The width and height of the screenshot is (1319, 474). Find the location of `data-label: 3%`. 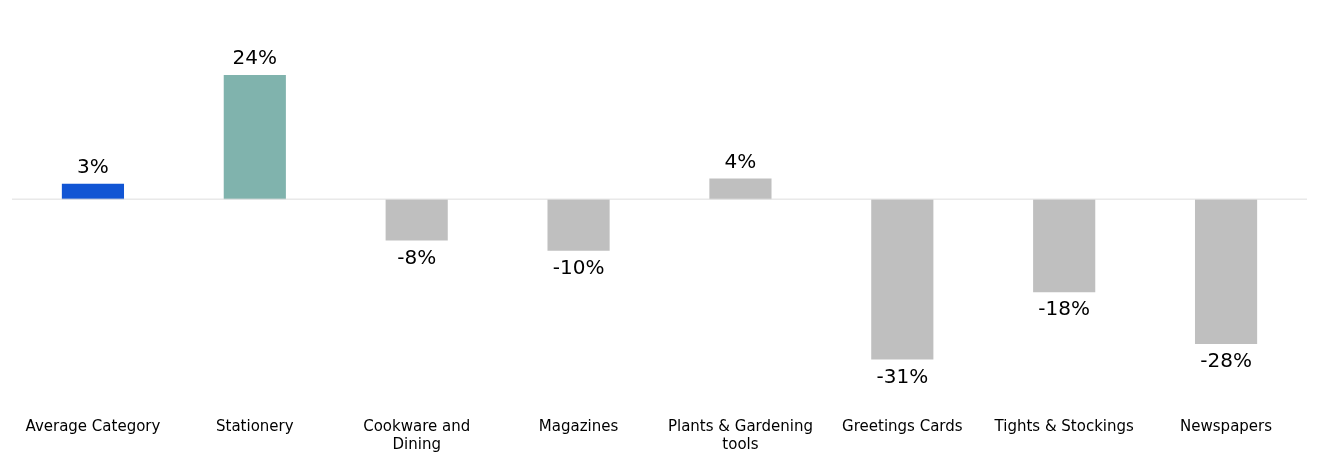

data-label: 3% is located at coordinates (93, 165).